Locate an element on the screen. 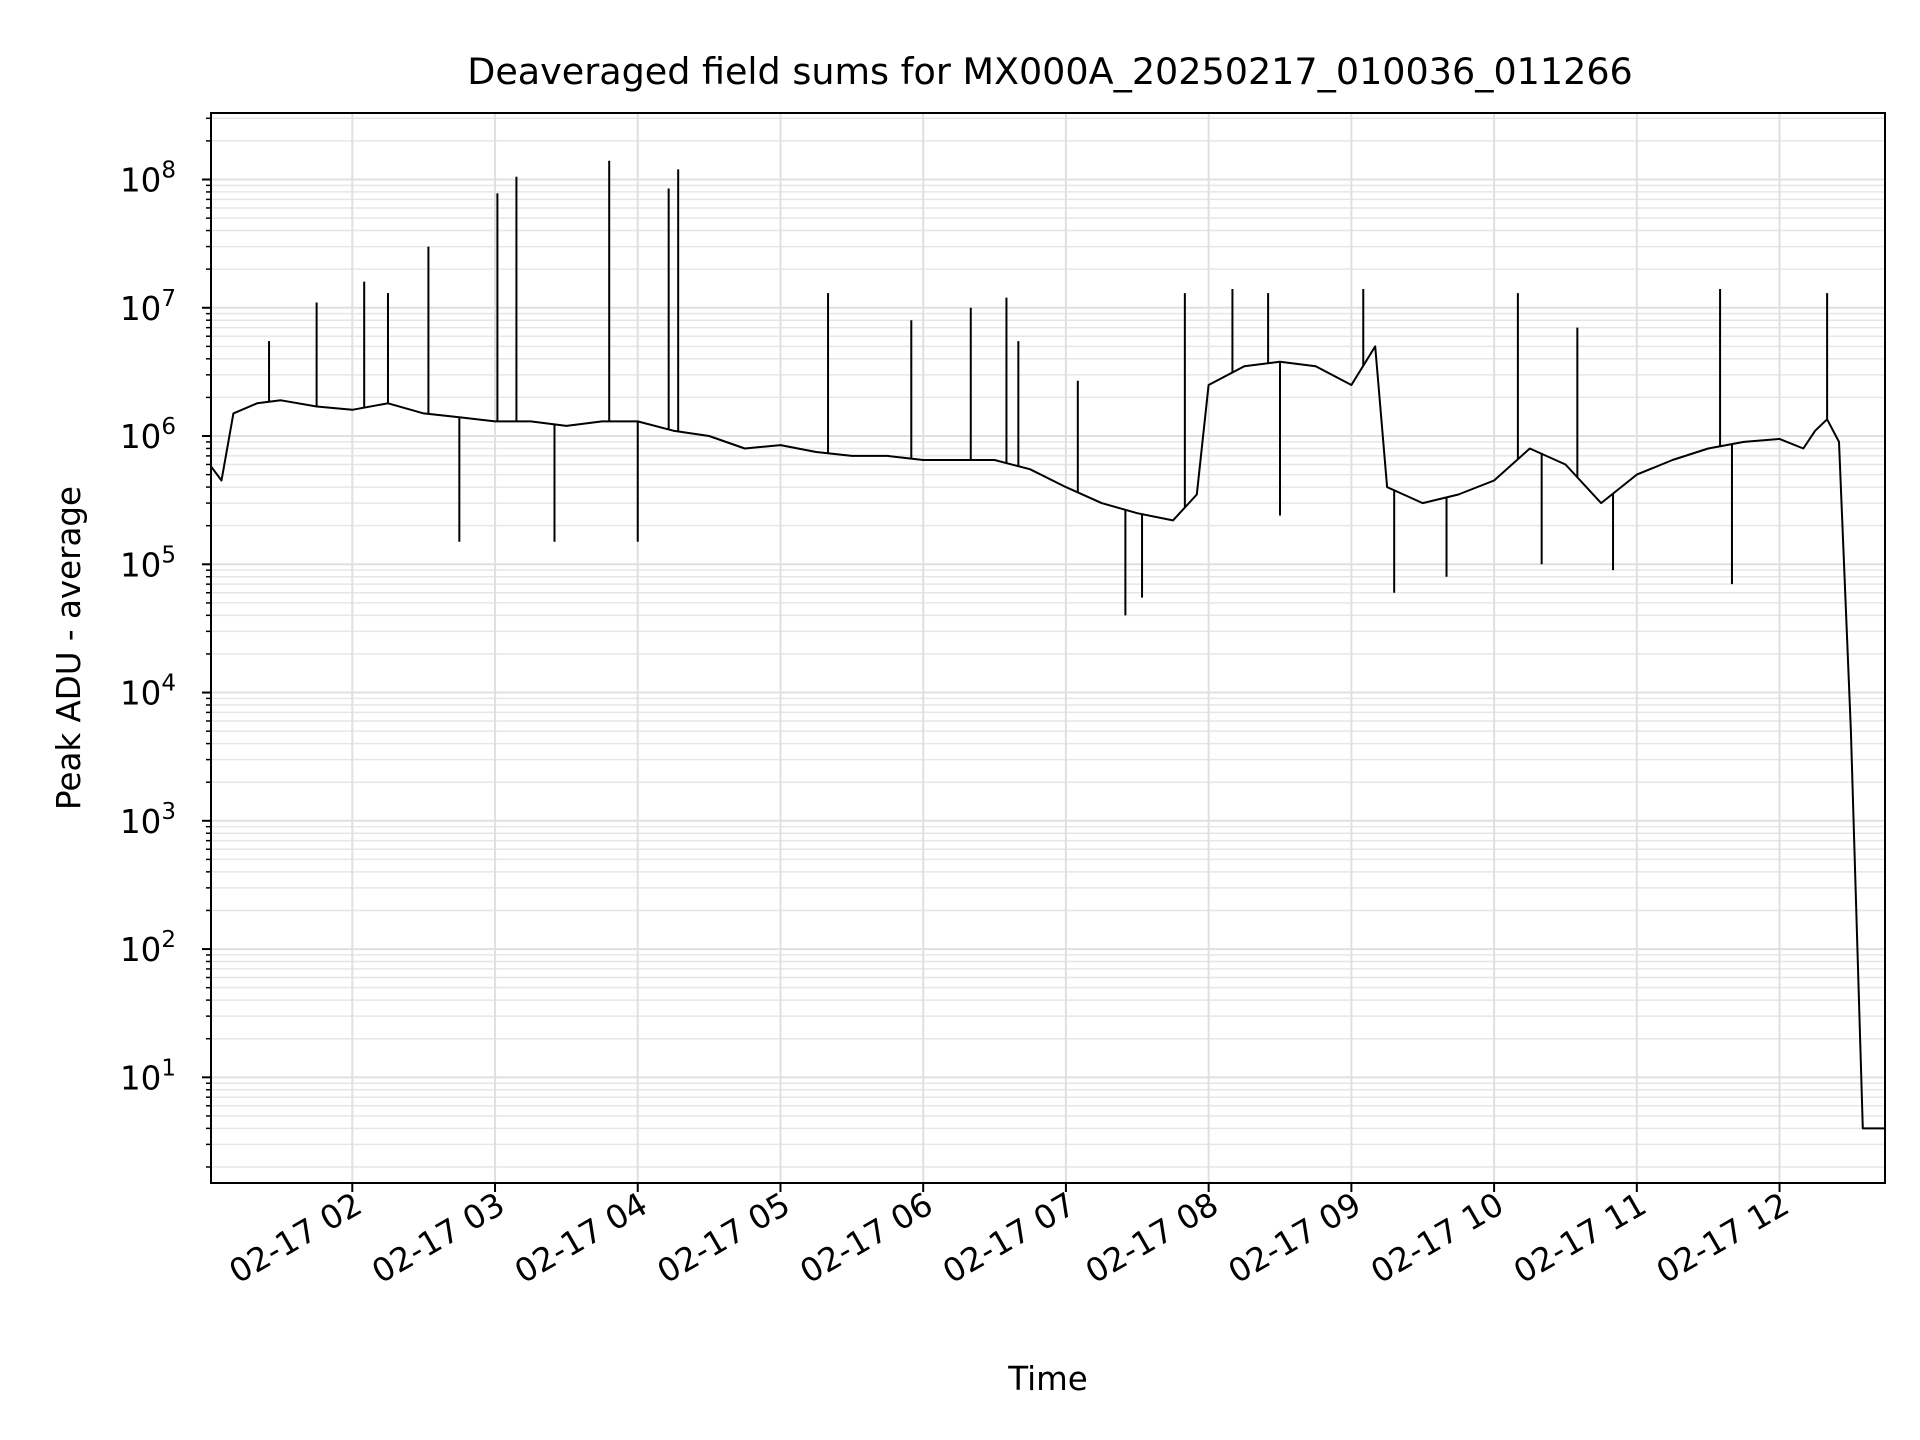 The image size is (1920, 1440). y-tick-label: 10⁸ is located at coordinates (148, 179).